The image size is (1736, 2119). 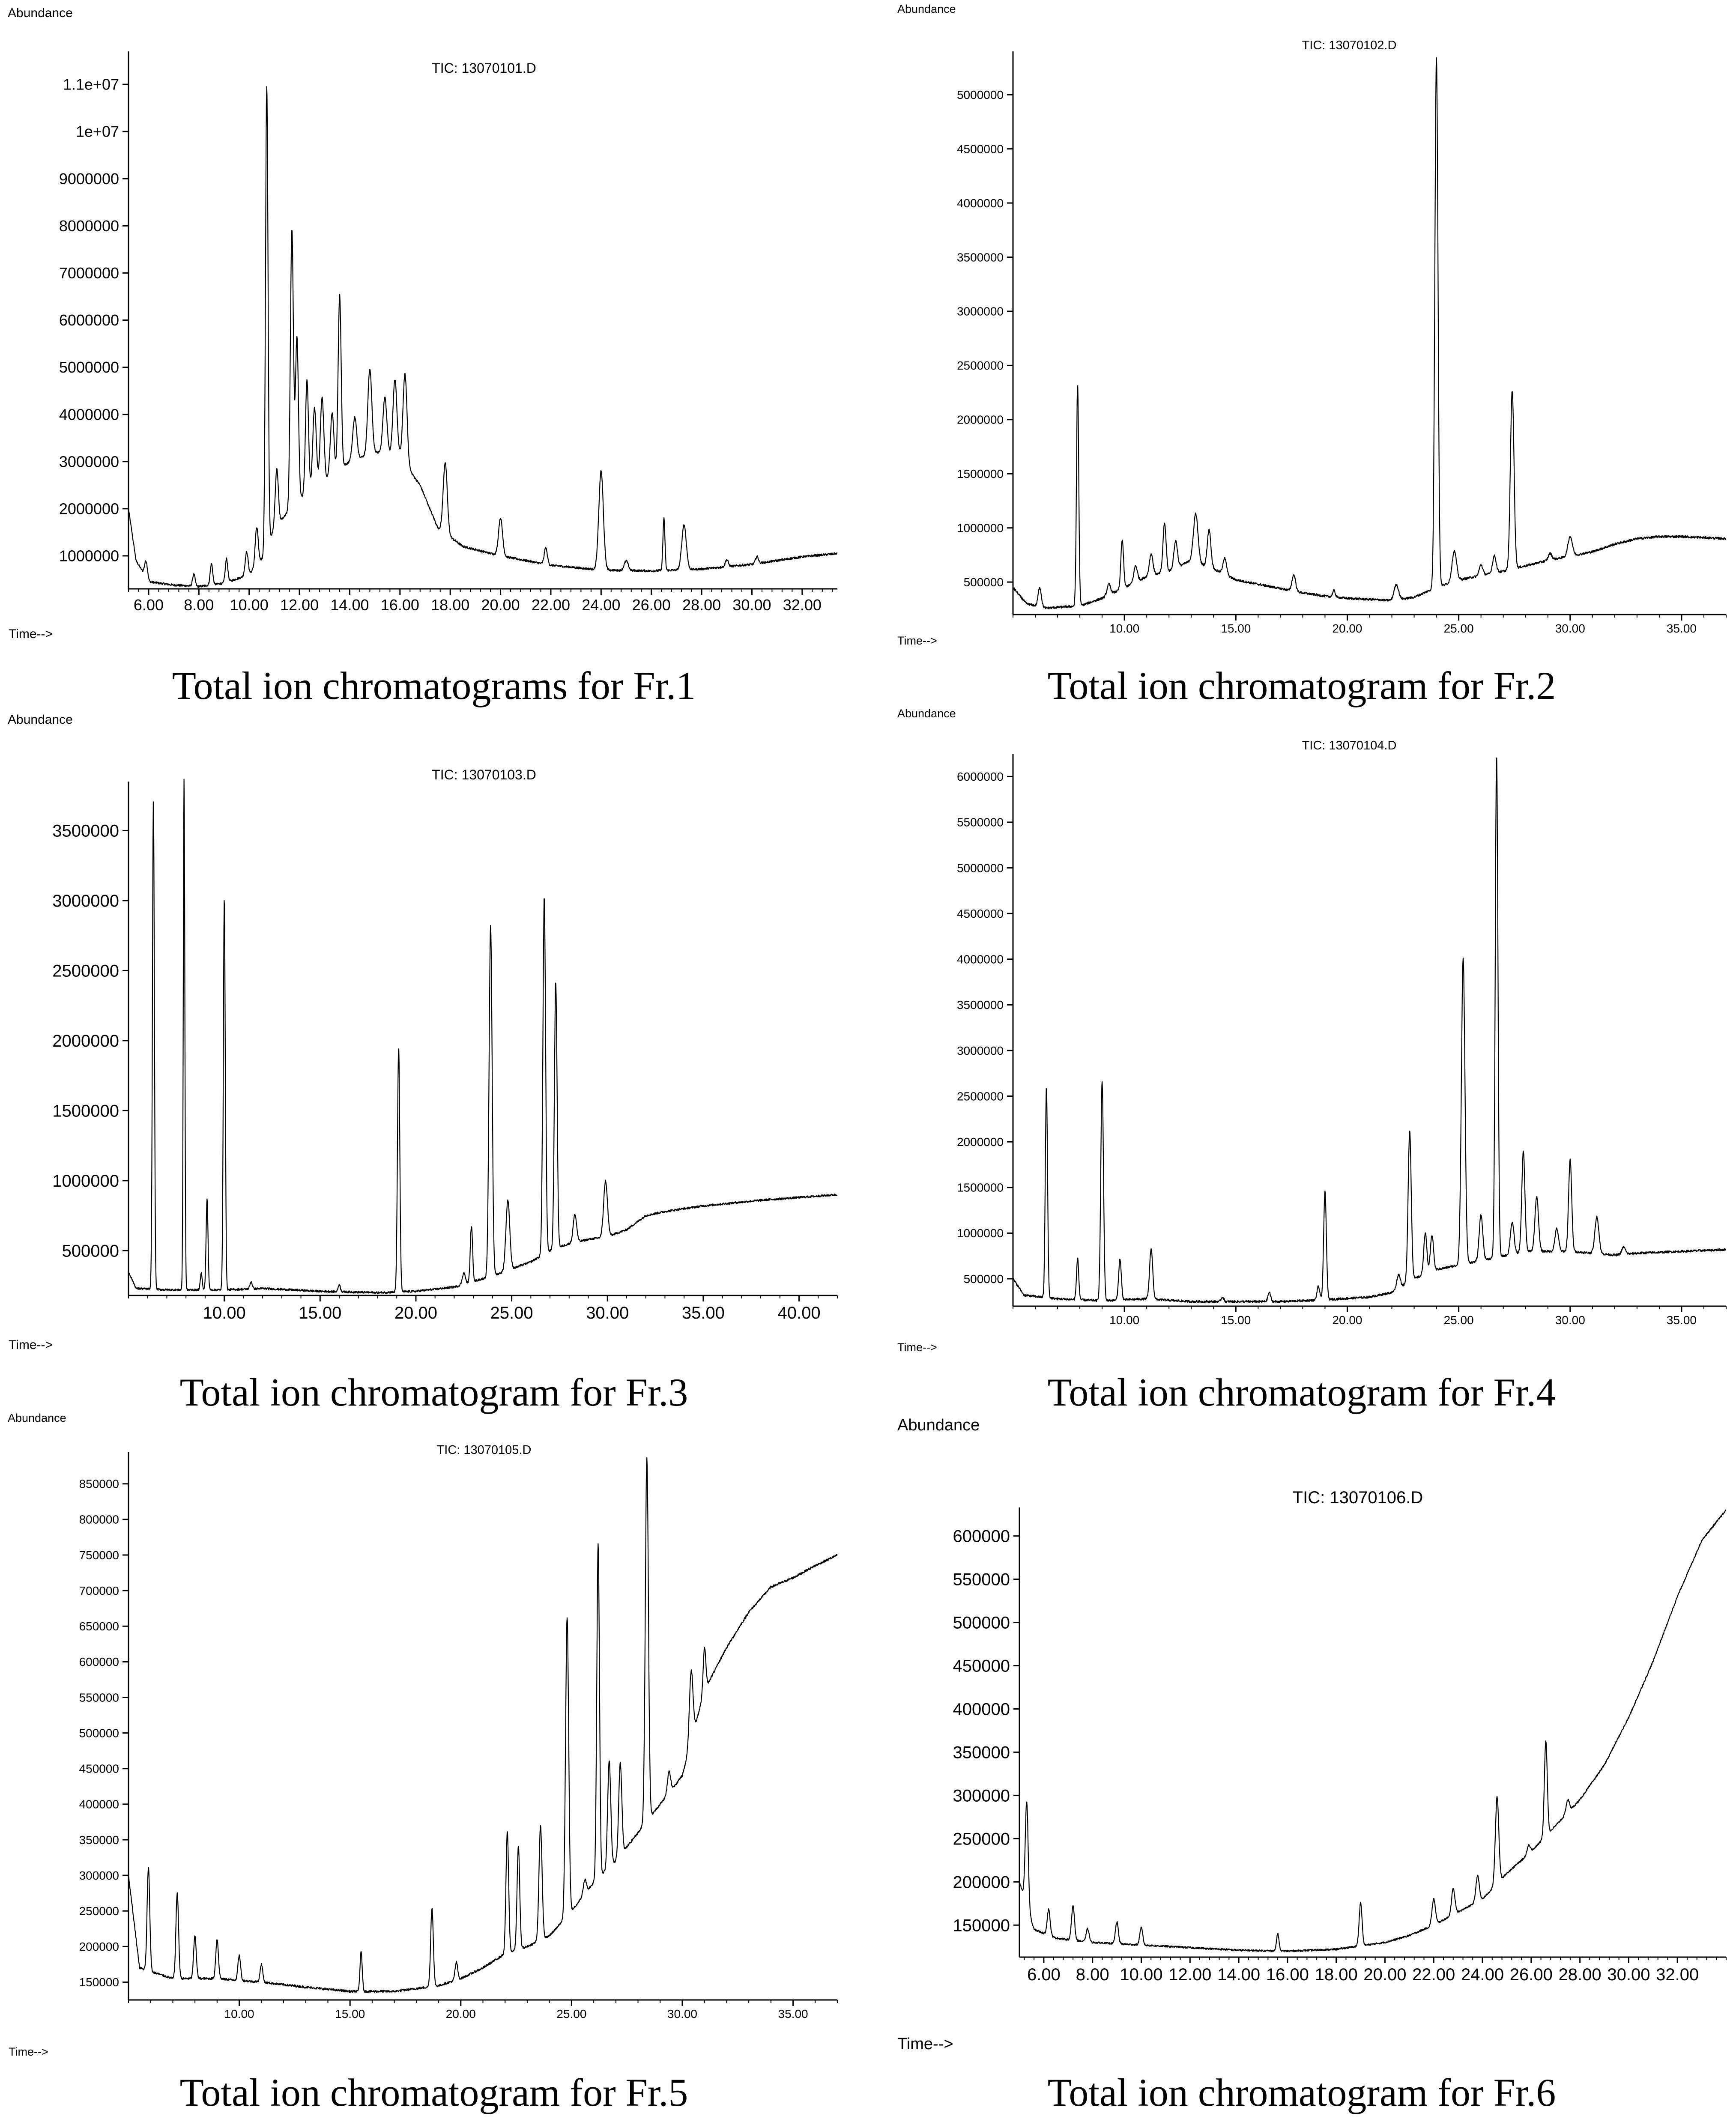 I want to click on y-tick-label: 700000, so click(x=99, y=1590).